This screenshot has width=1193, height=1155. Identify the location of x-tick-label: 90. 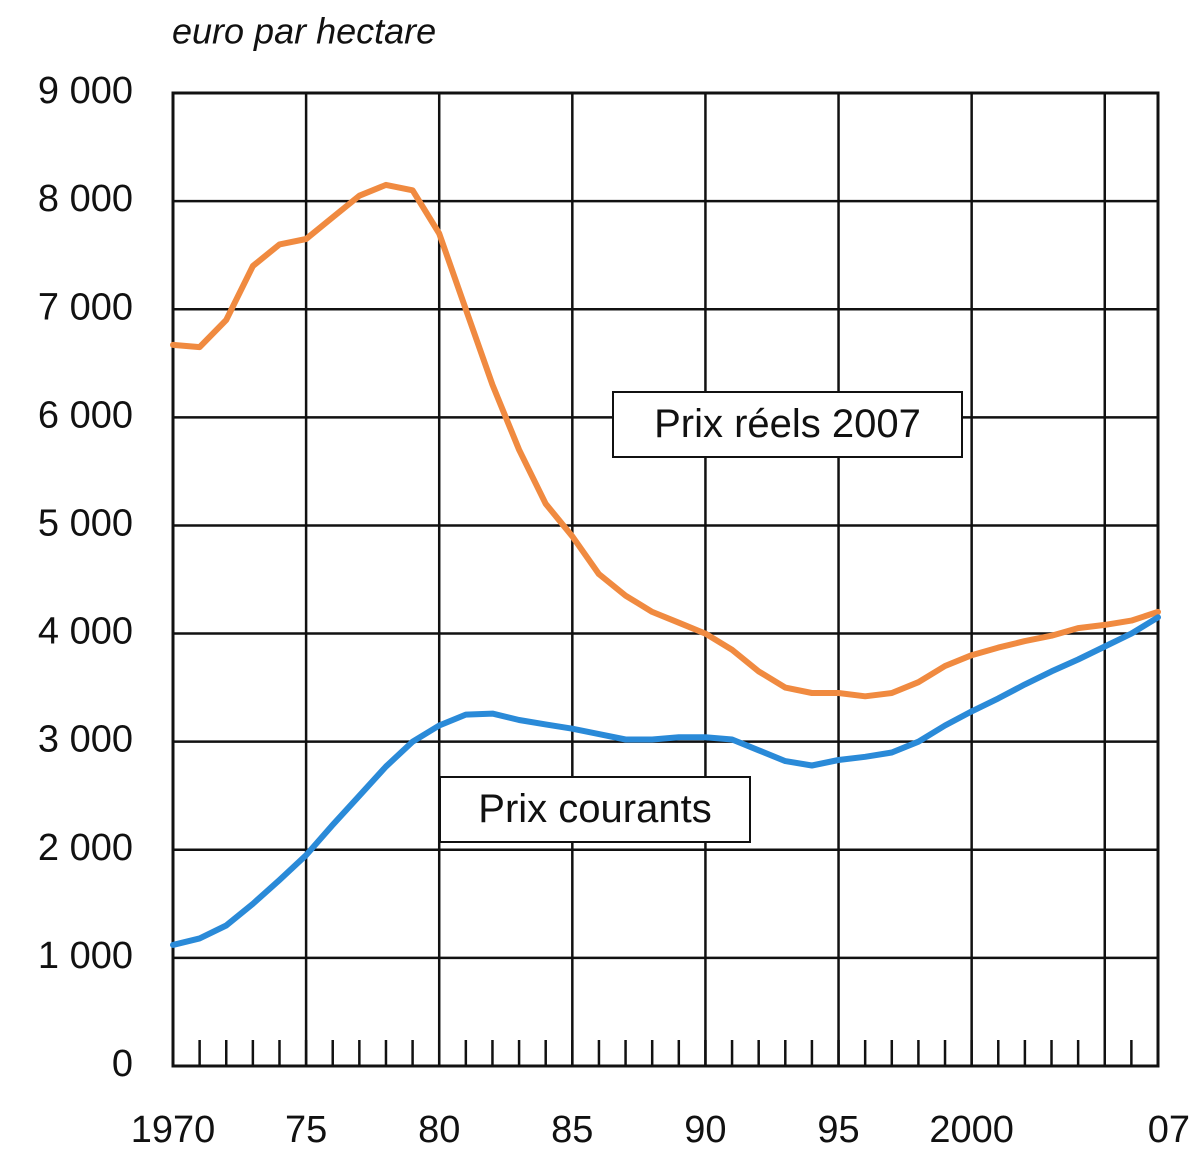
(705, 1130).